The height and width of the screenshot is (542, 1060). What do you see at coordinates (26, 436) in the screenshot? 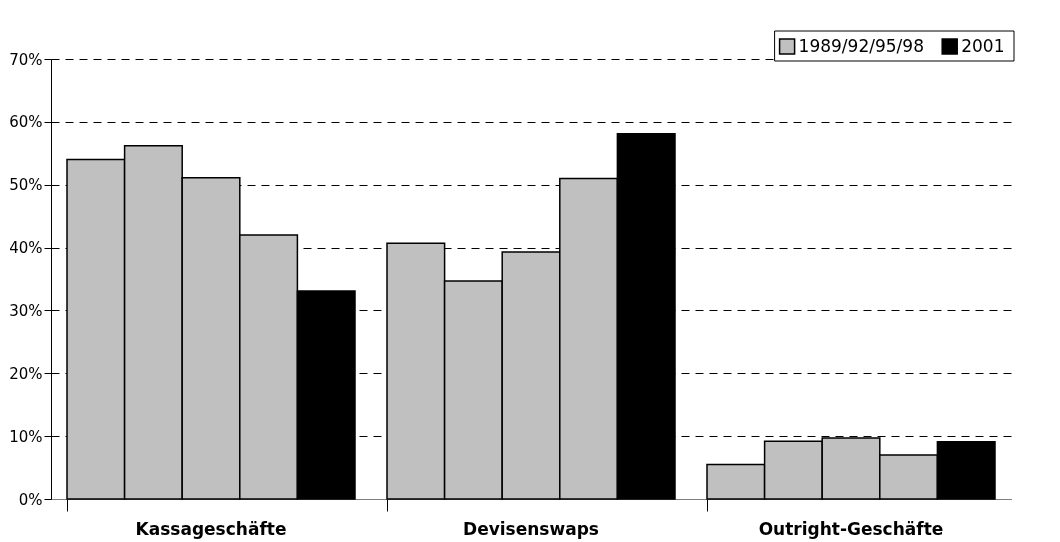
I see `y-tick-label: 10%` at bounding box center [26, 436].